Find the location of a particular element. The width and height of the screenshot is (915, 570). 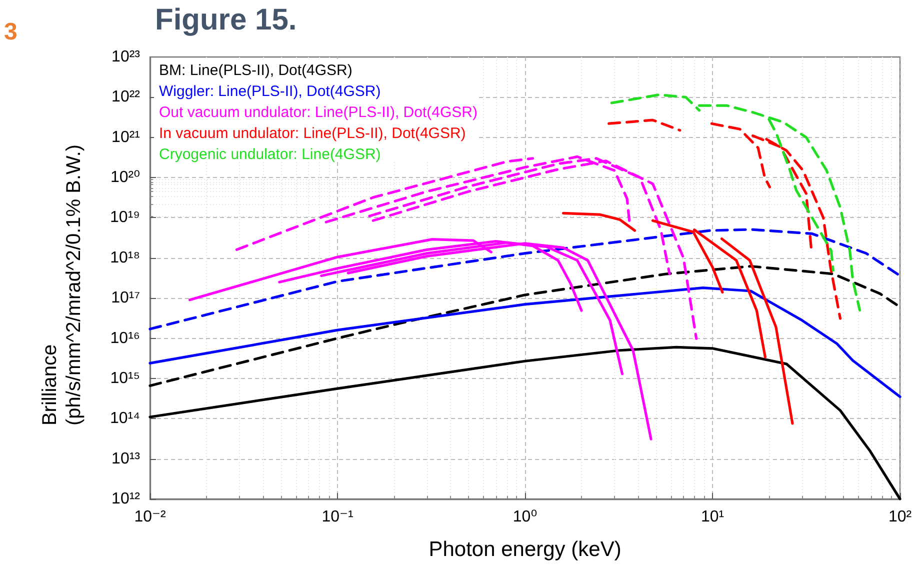

x-tick-label: 10⁰ is located at coordinates (525, 517).